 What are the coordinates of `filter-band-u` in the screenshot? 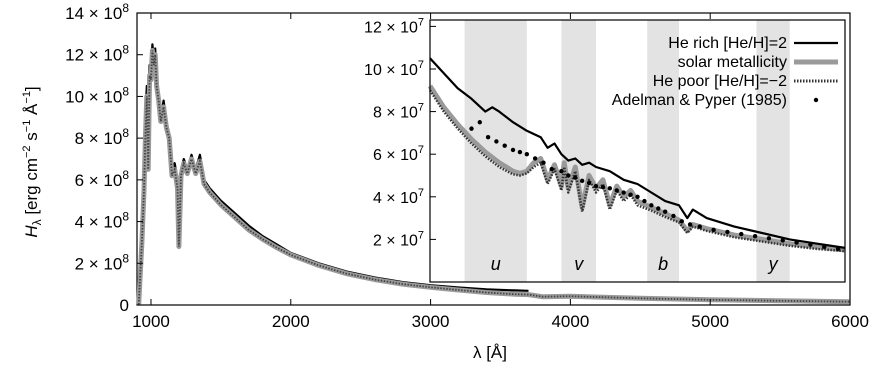 It's located at (496, 151).